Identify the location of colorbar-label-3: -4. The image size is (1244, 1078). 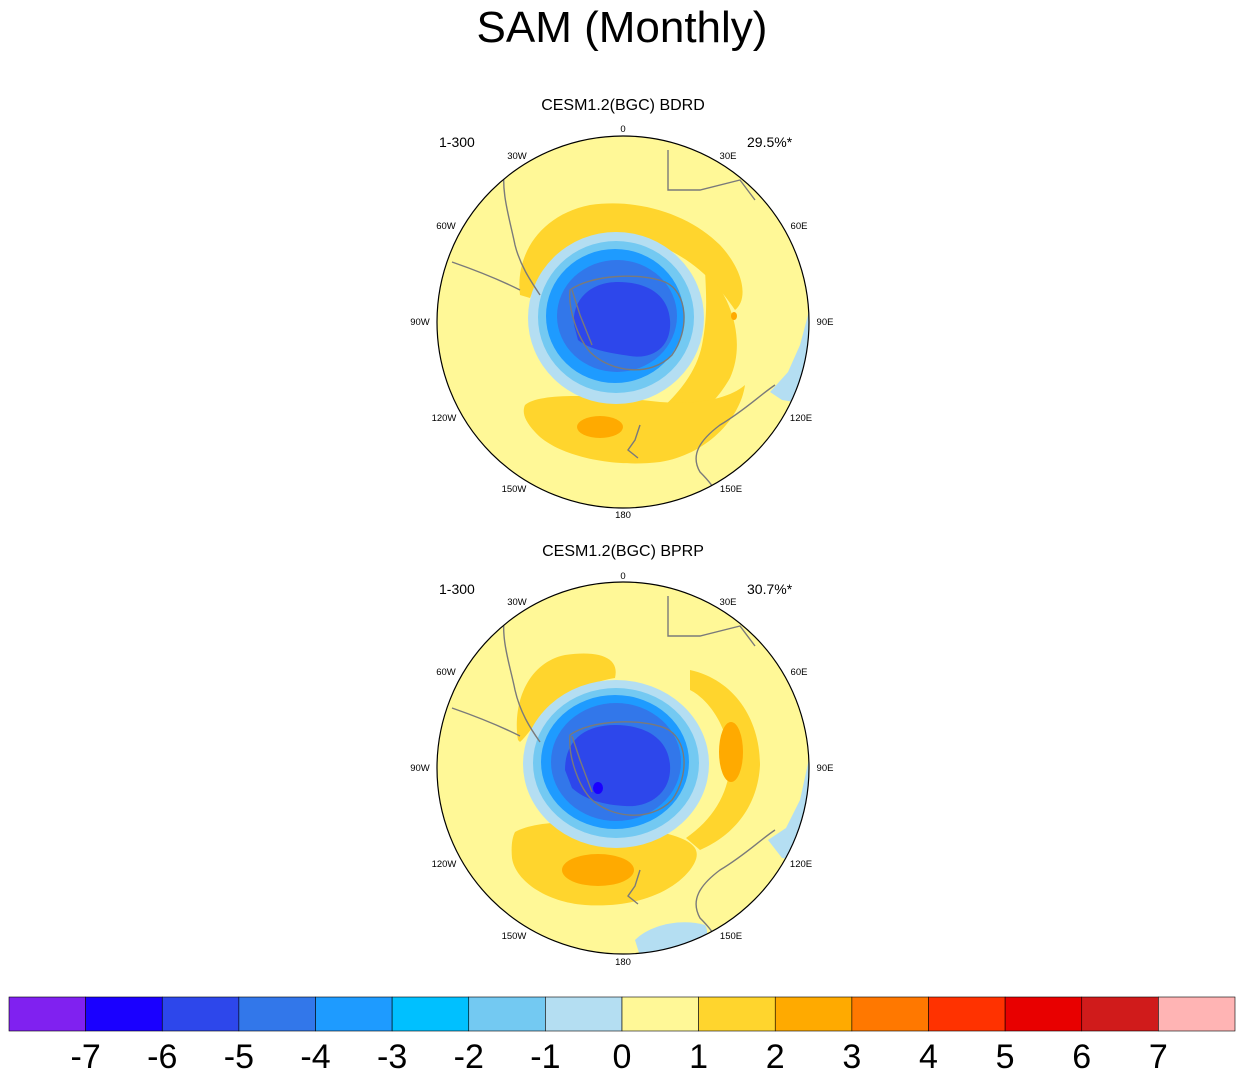
(315, 1057).